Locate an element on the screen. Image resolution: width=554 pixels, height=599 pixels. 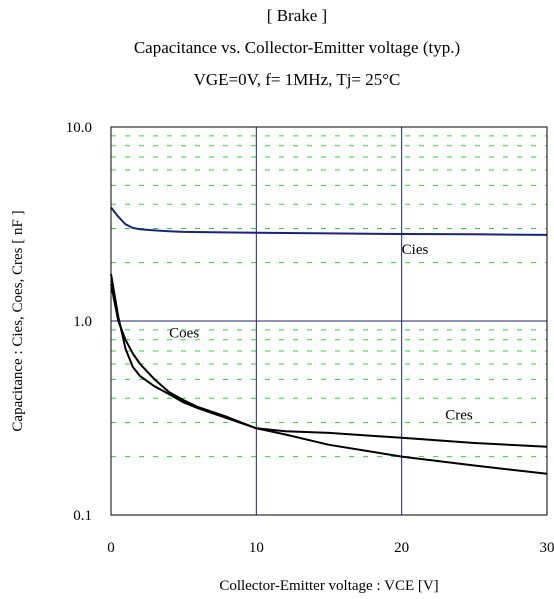
y-tick-label: 0.1 is located at coordinates (82, 516).